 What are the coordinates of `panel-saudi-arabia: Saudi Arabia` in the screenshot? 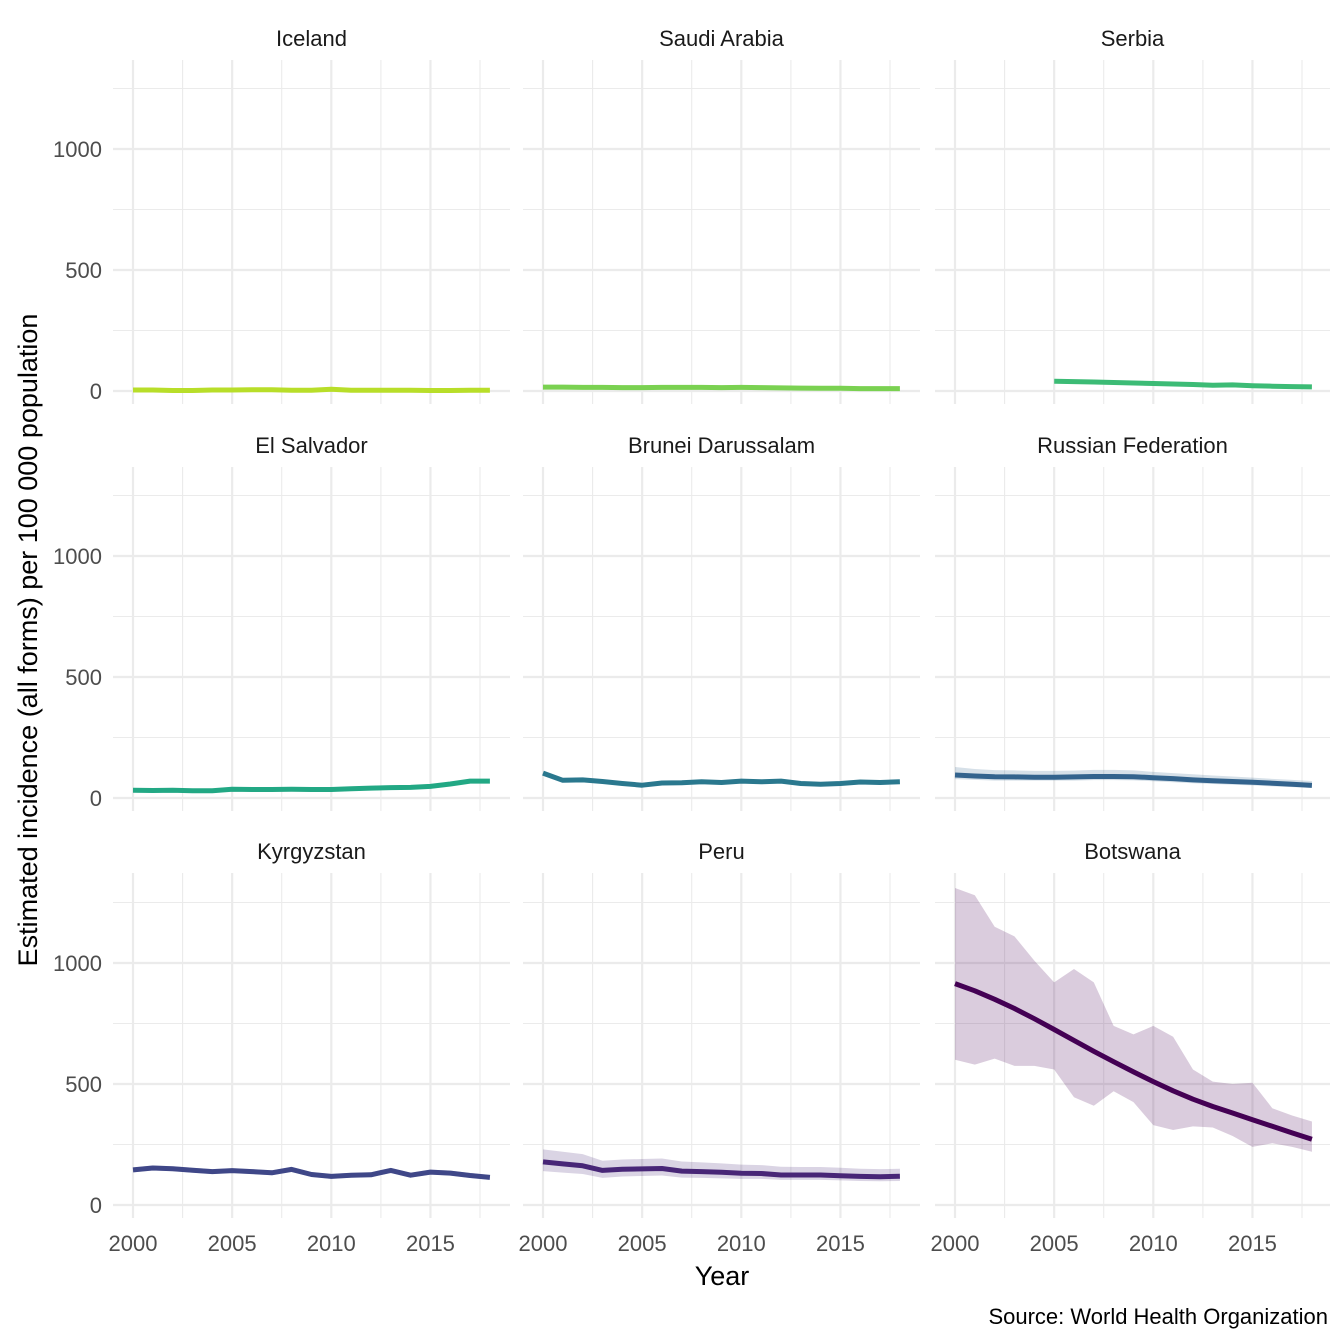 It's located at (721, 215).